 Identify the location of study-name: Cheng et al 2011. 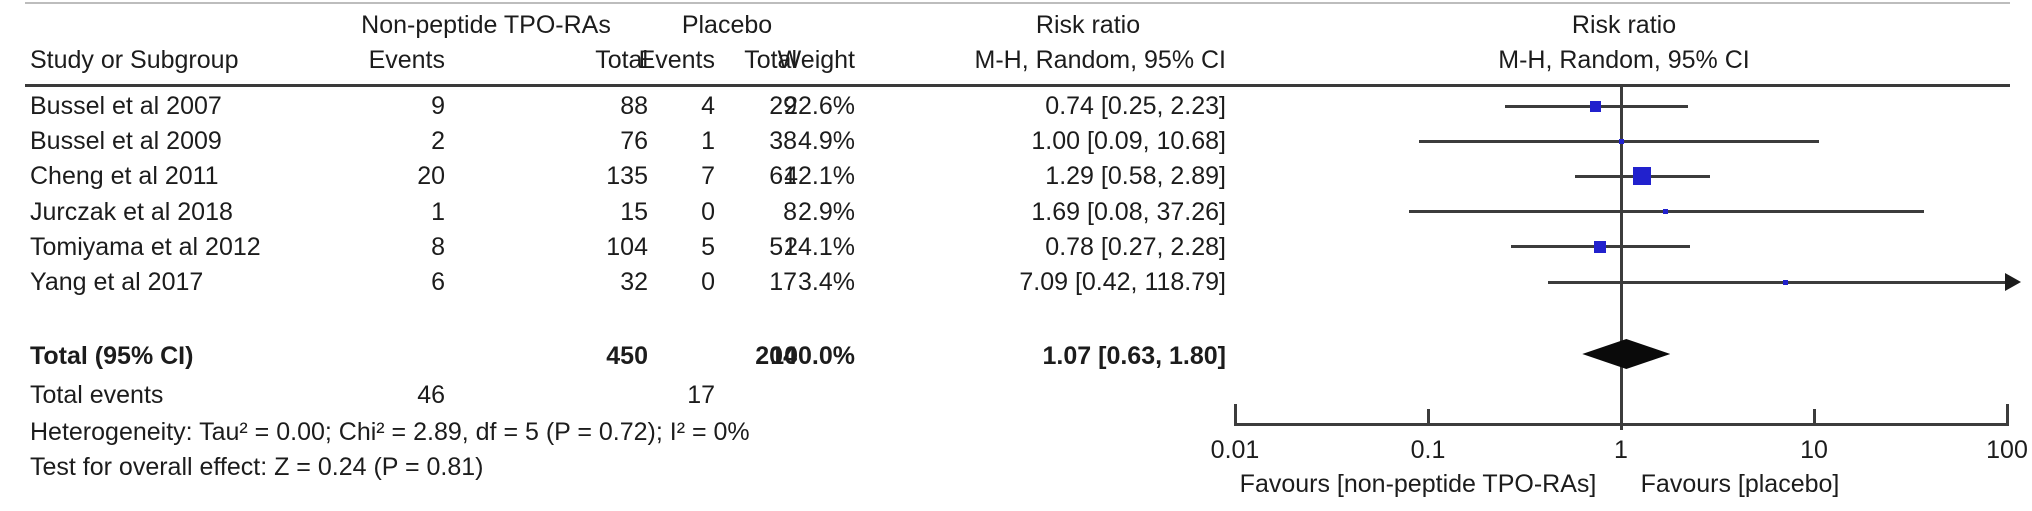
(124, 176).